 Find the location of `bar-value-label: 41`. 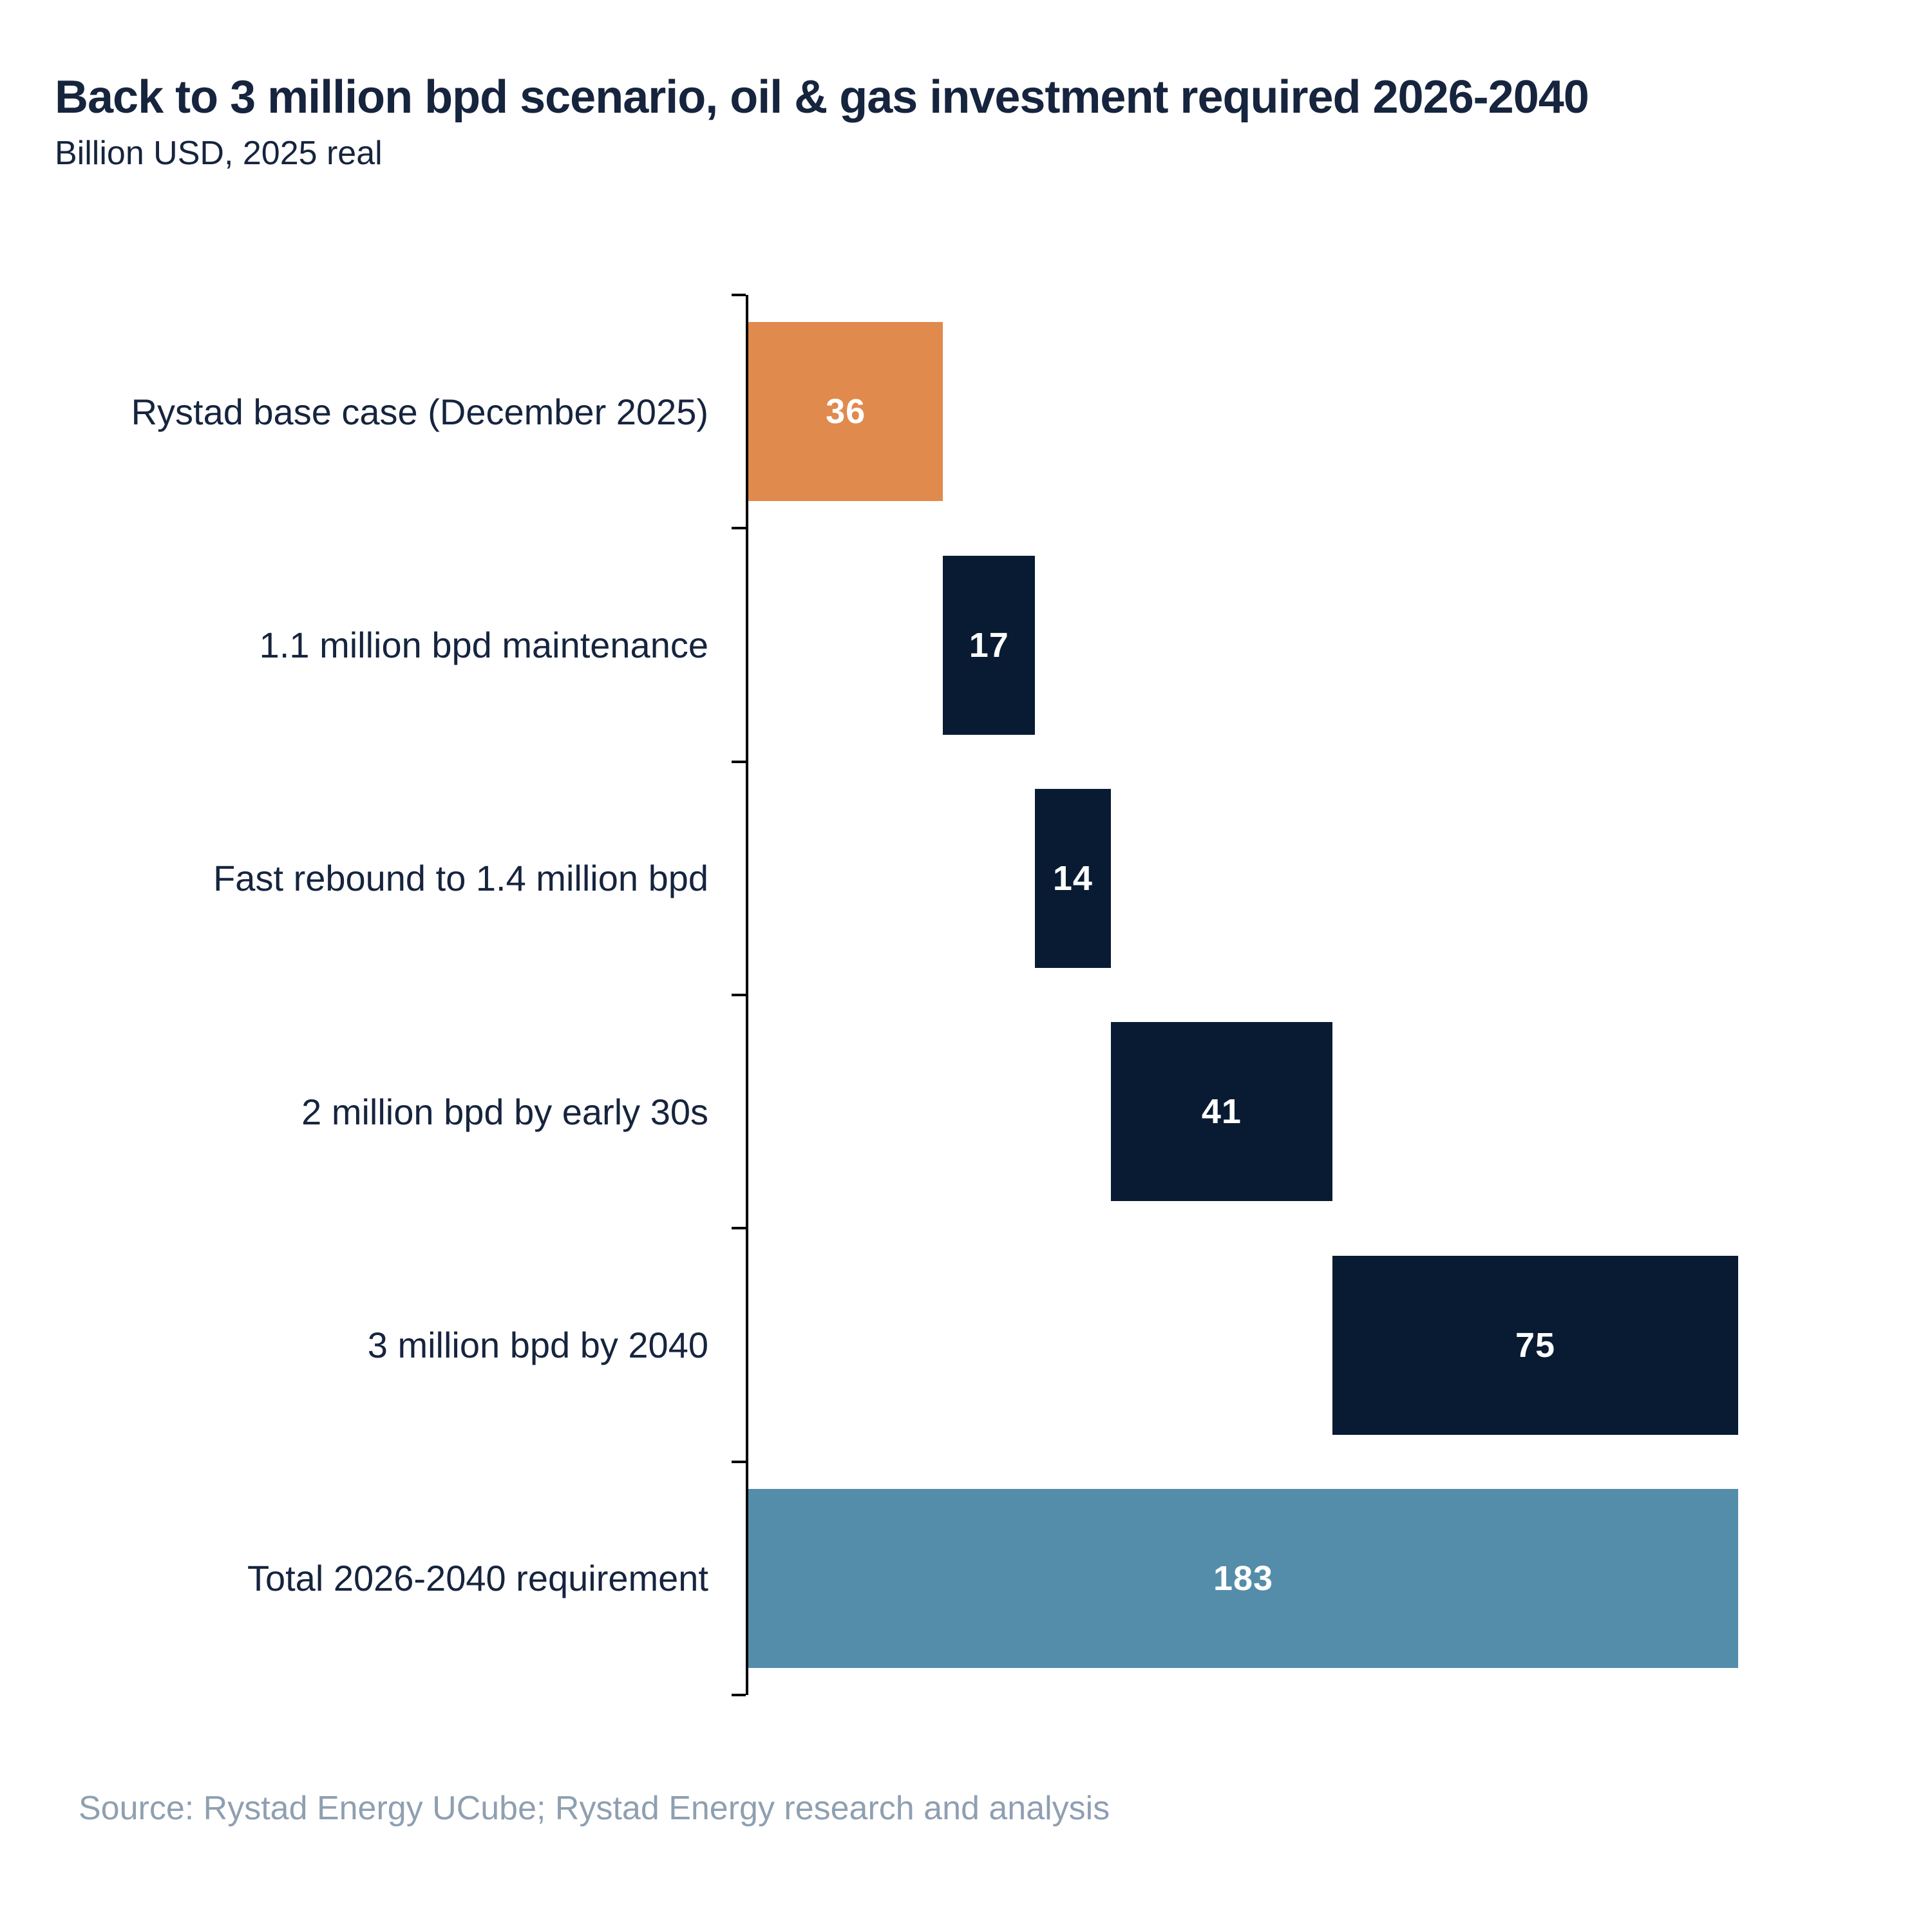

bar-value-label: 41 is located at coordinates (1222, 1112).